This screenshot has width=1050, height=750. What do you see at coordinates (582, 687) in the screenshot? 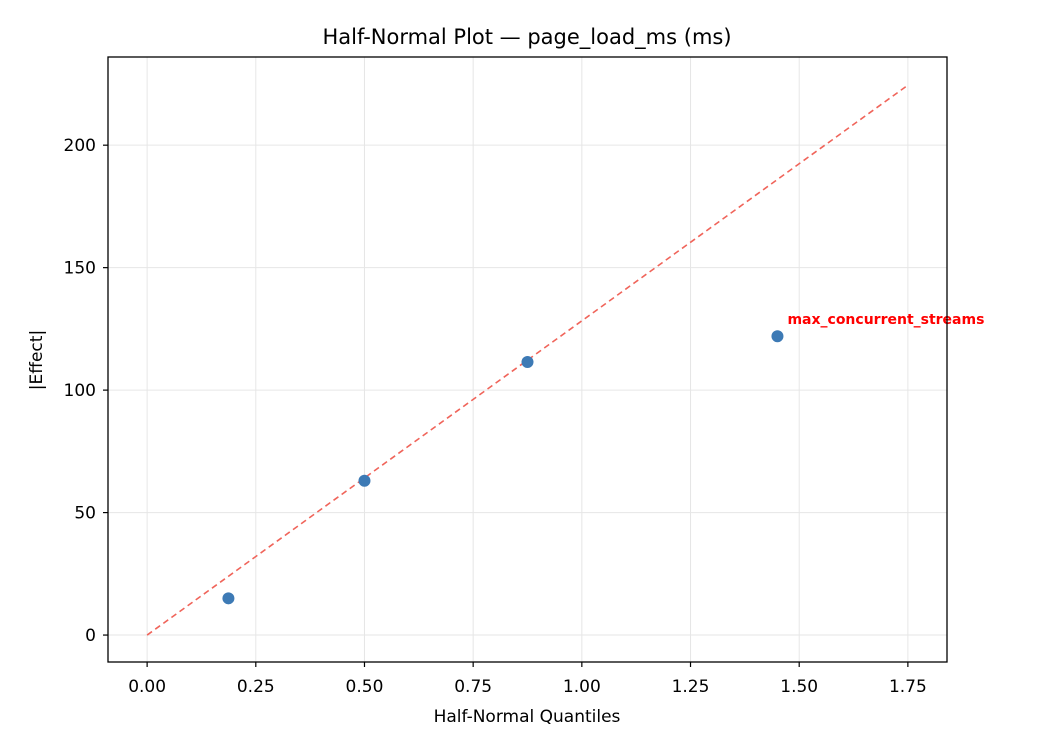
I see `x-tick-label: 1.00` at bounding box center [582, 687].